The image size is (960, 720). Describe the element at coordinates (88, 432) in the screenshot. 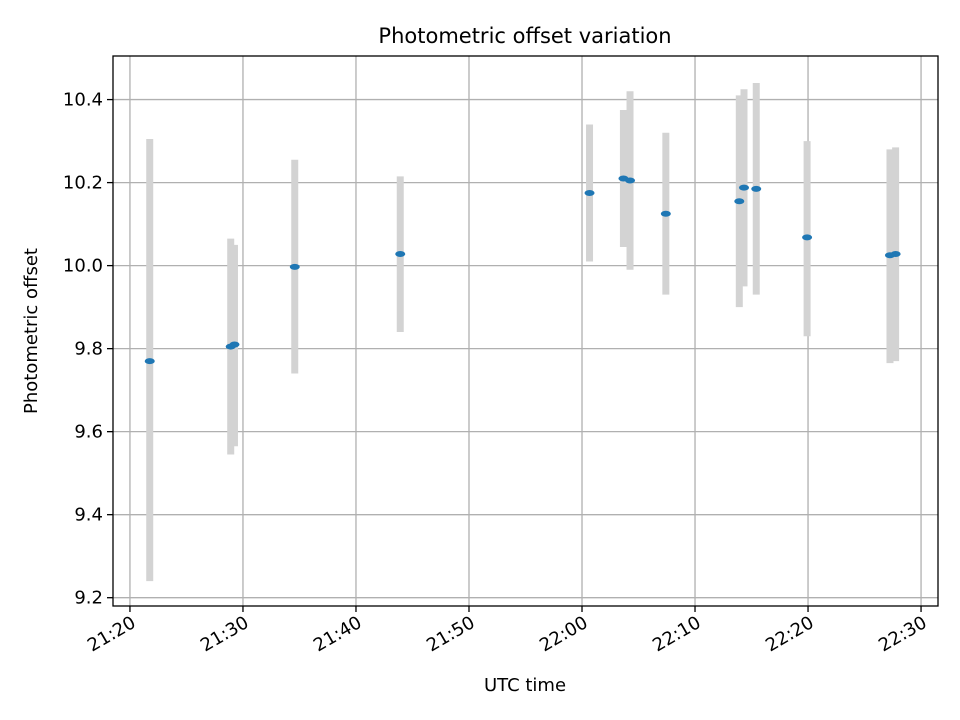

I see `y-tick-label: 9.6` at that location.